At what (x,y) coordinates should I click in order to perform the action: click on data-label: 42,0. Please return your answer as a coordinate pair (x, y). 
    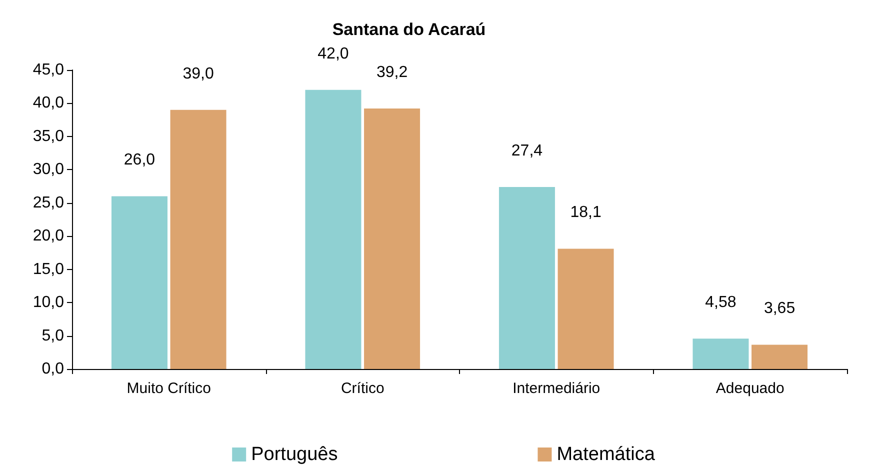
    Looking at the image, I should click on (333, 53).